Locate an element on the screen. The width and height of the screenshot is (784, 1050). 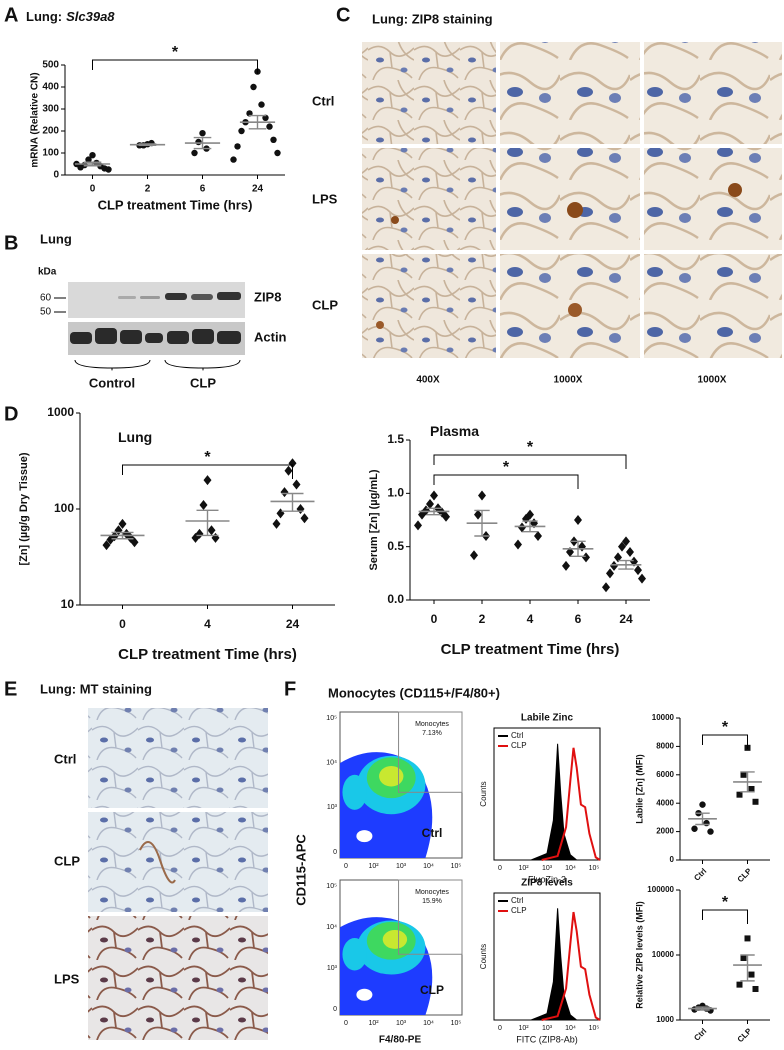
y-tick-label: 10⁵ is located at coordinates (331, 718).